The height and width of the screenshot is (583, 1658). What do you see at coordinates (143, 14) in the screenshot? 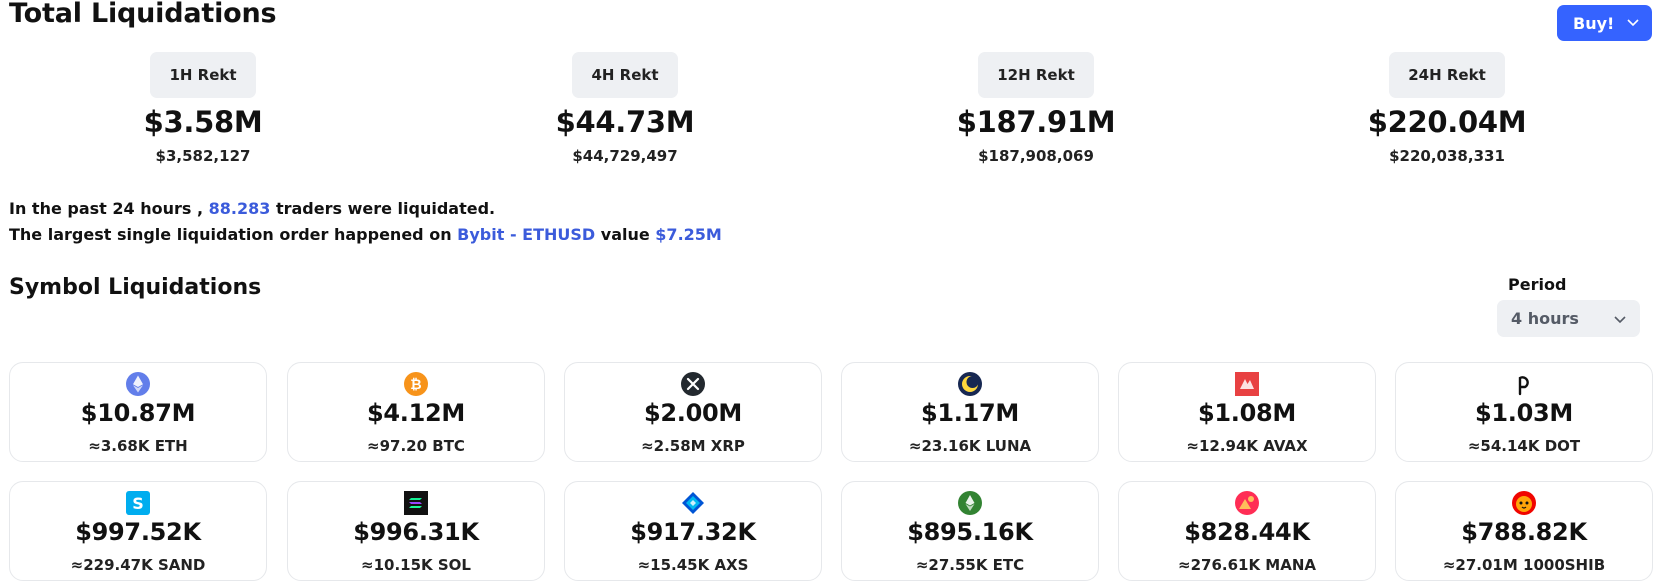
I see `page-title: Total Liquidations` at bounding box center [143, 14].